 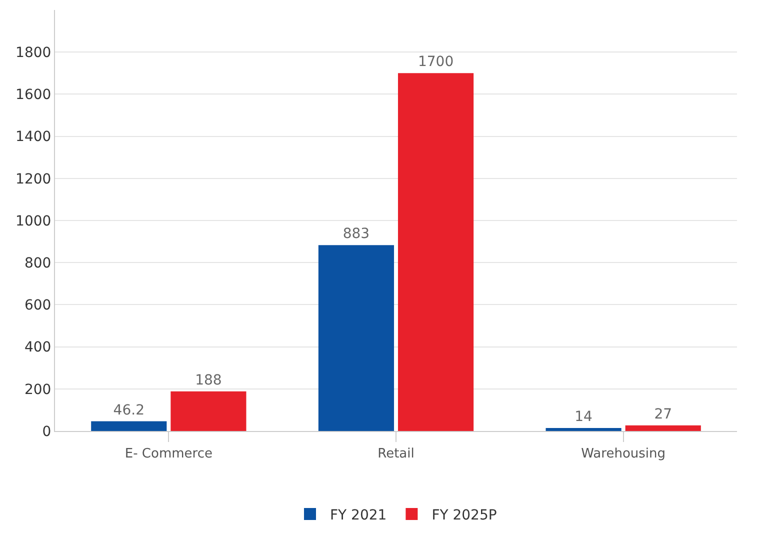 What do you see at coordinates (47, 432) in the screenshot?
I see `y-tick-label: 0` at bounding box center [47, 432].